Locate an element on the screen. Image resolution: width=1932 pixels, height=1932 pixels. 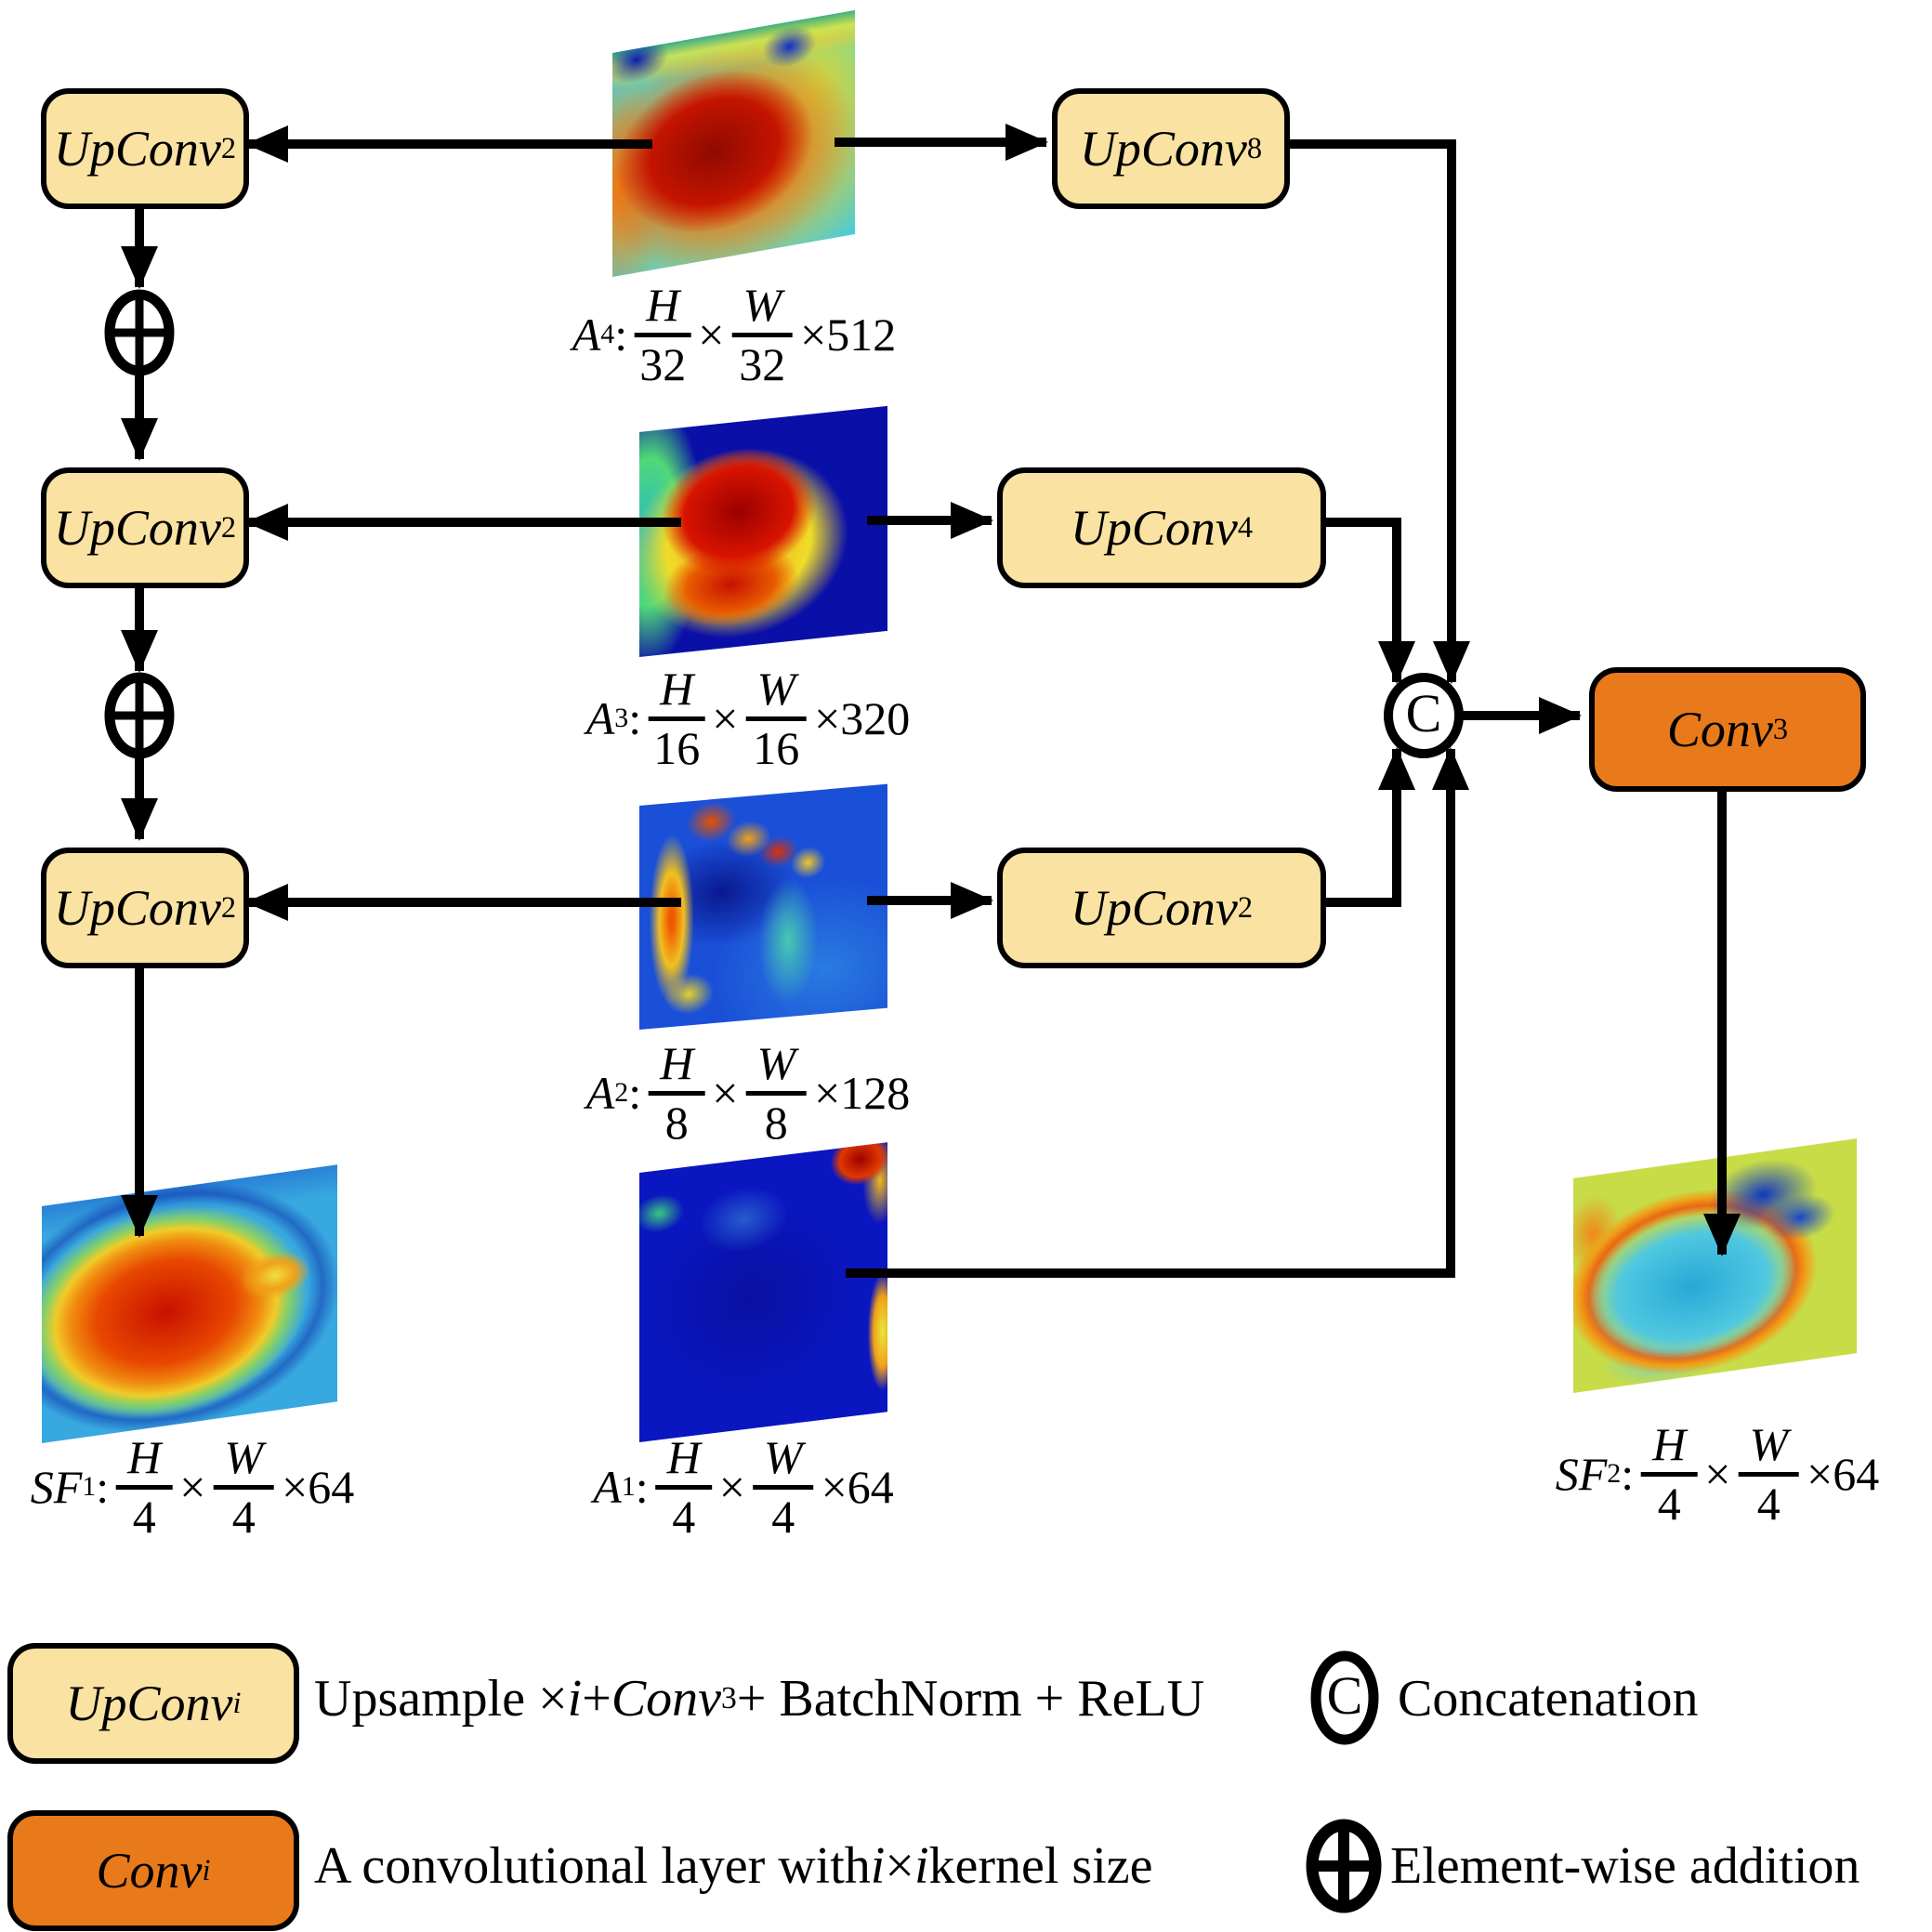
concat-symbol: C is located at coordinates (1423, 712).